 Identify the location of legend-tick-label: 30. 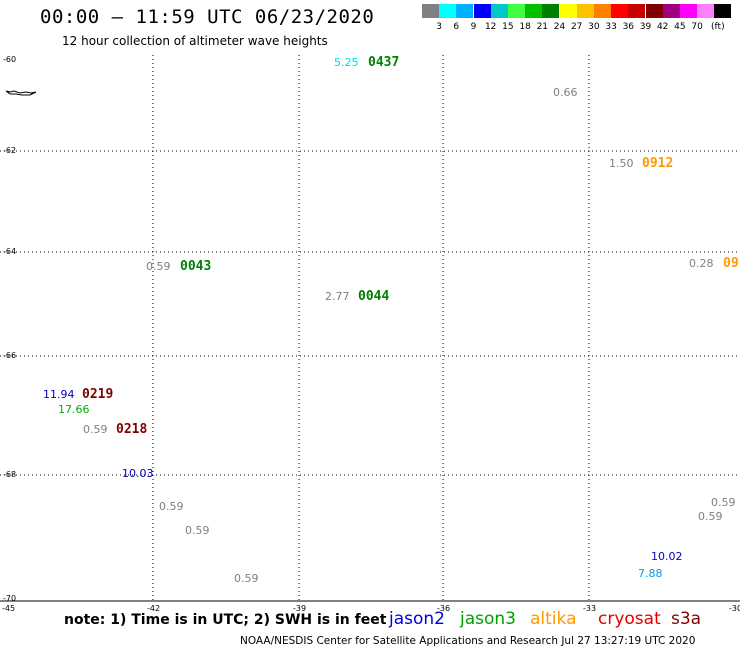
(594, 27).